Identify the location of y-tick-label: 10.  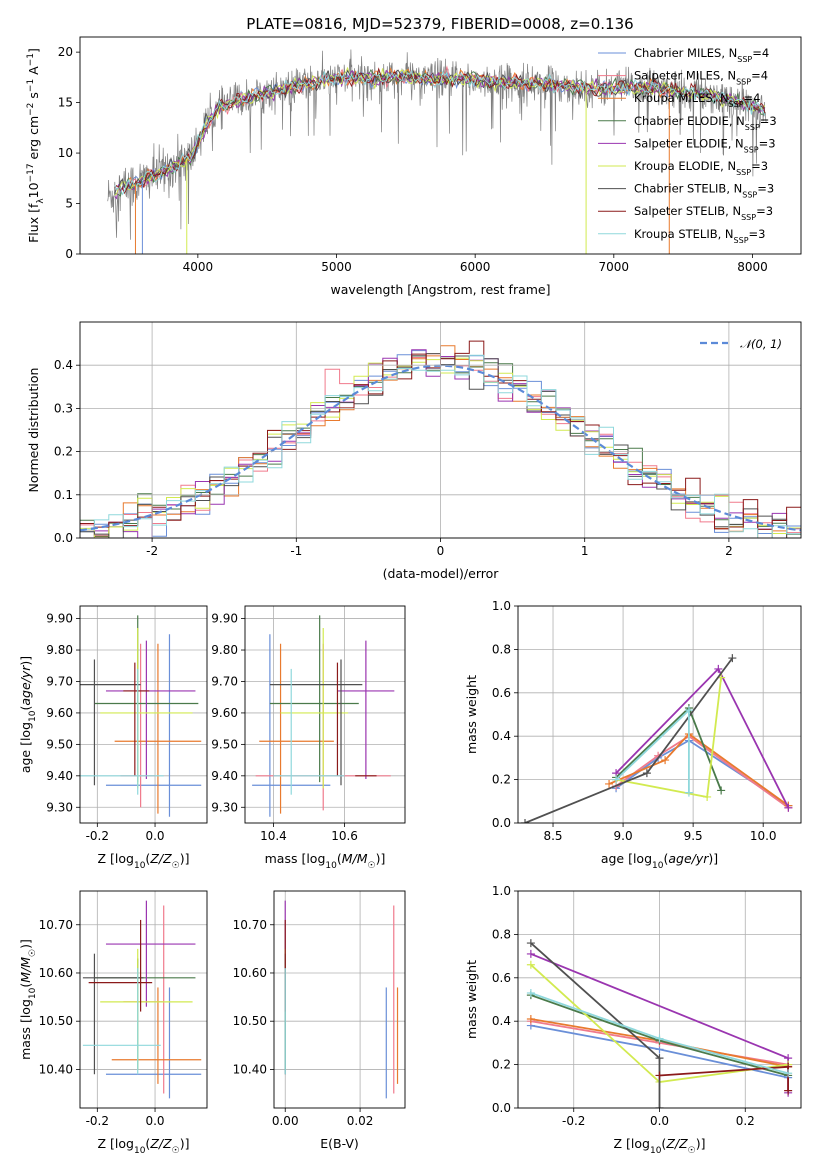
(65, 153).